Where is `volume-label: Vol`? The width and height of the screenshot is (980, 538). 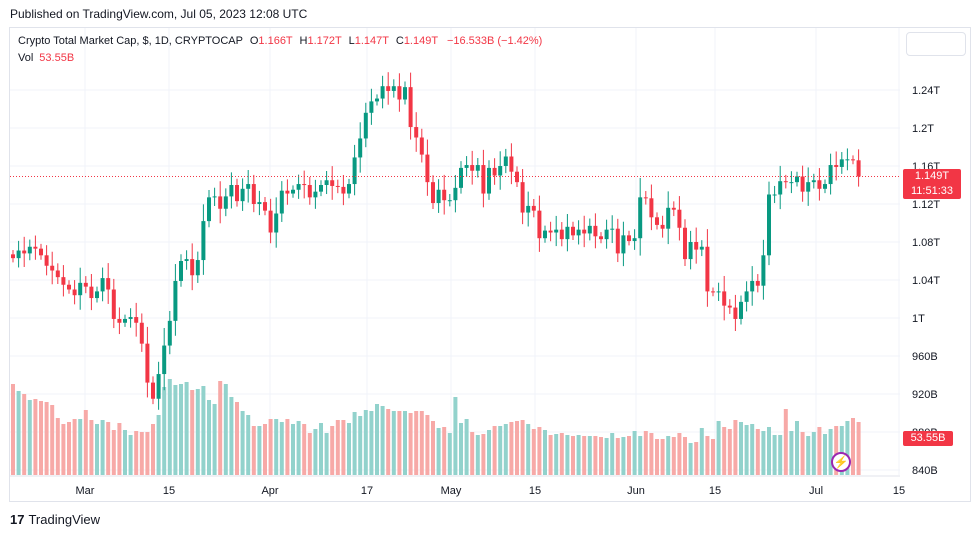
volume-label: Vol is located at coordinates (26, 58).